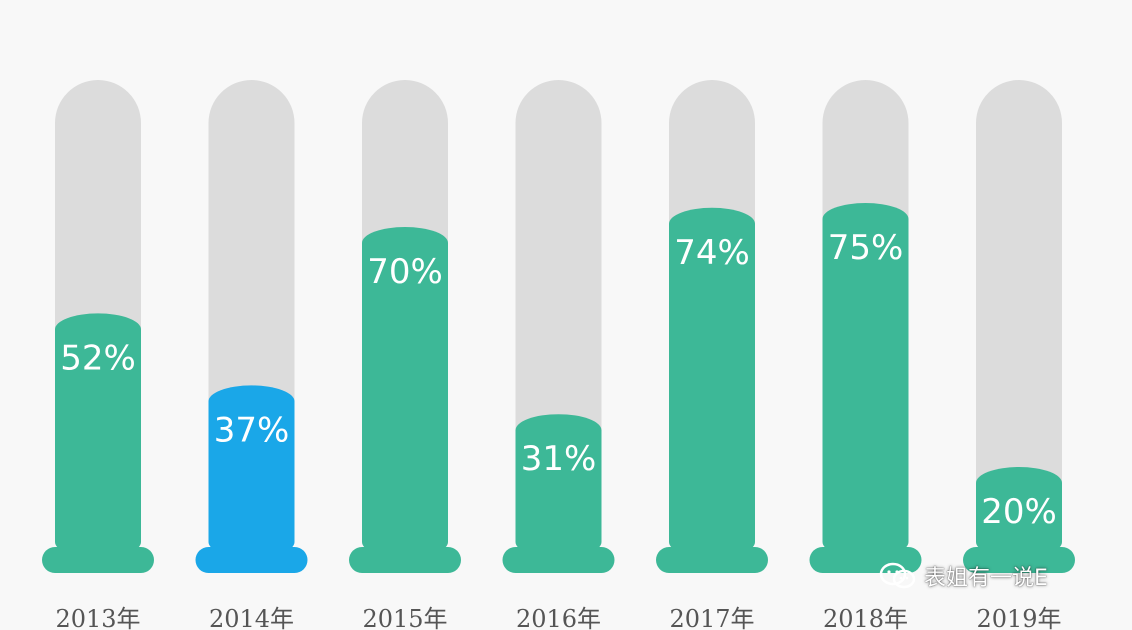 This screenshot has width=1132, height=630. I want to click on bar-group: 52% 2013年, so click(98, 355).